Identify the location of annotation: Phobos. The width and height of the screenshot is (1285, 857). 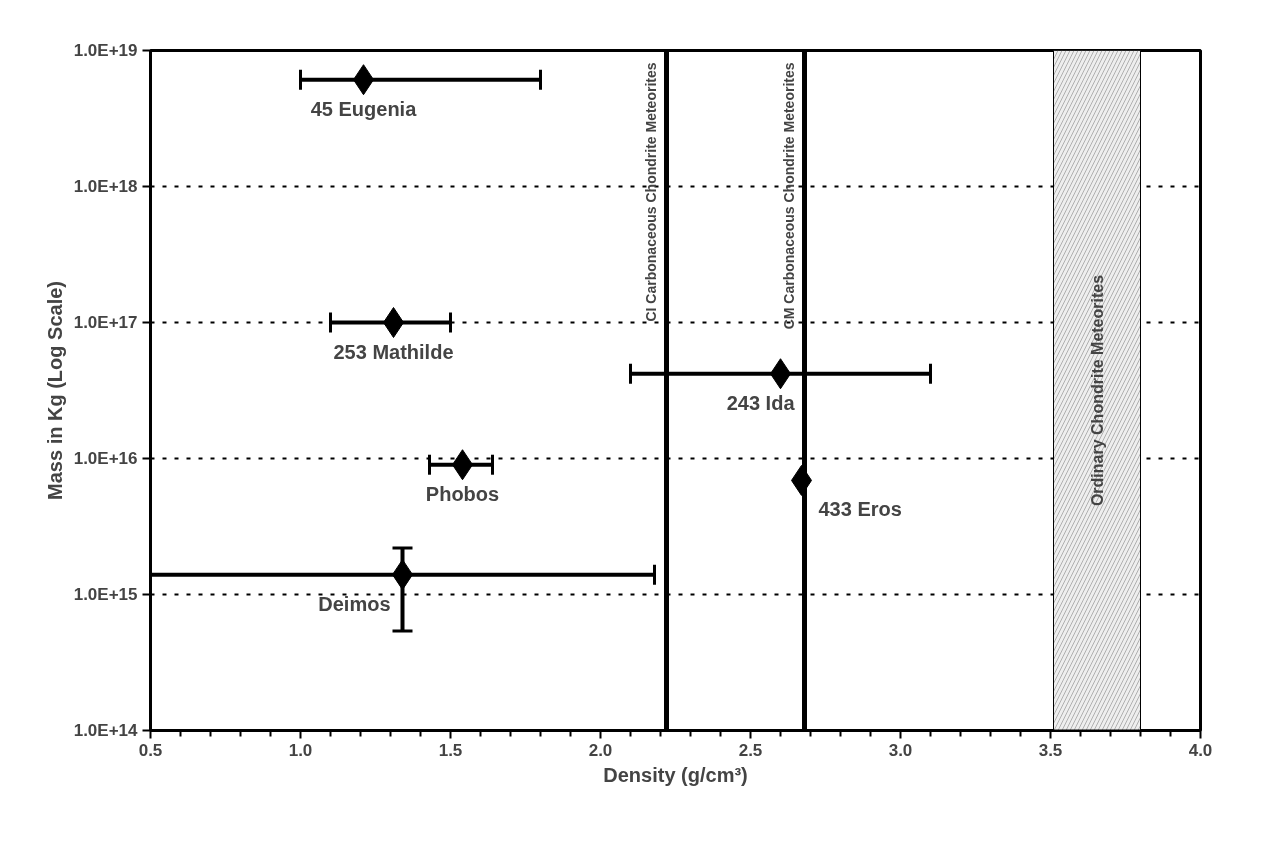
(462, 493).